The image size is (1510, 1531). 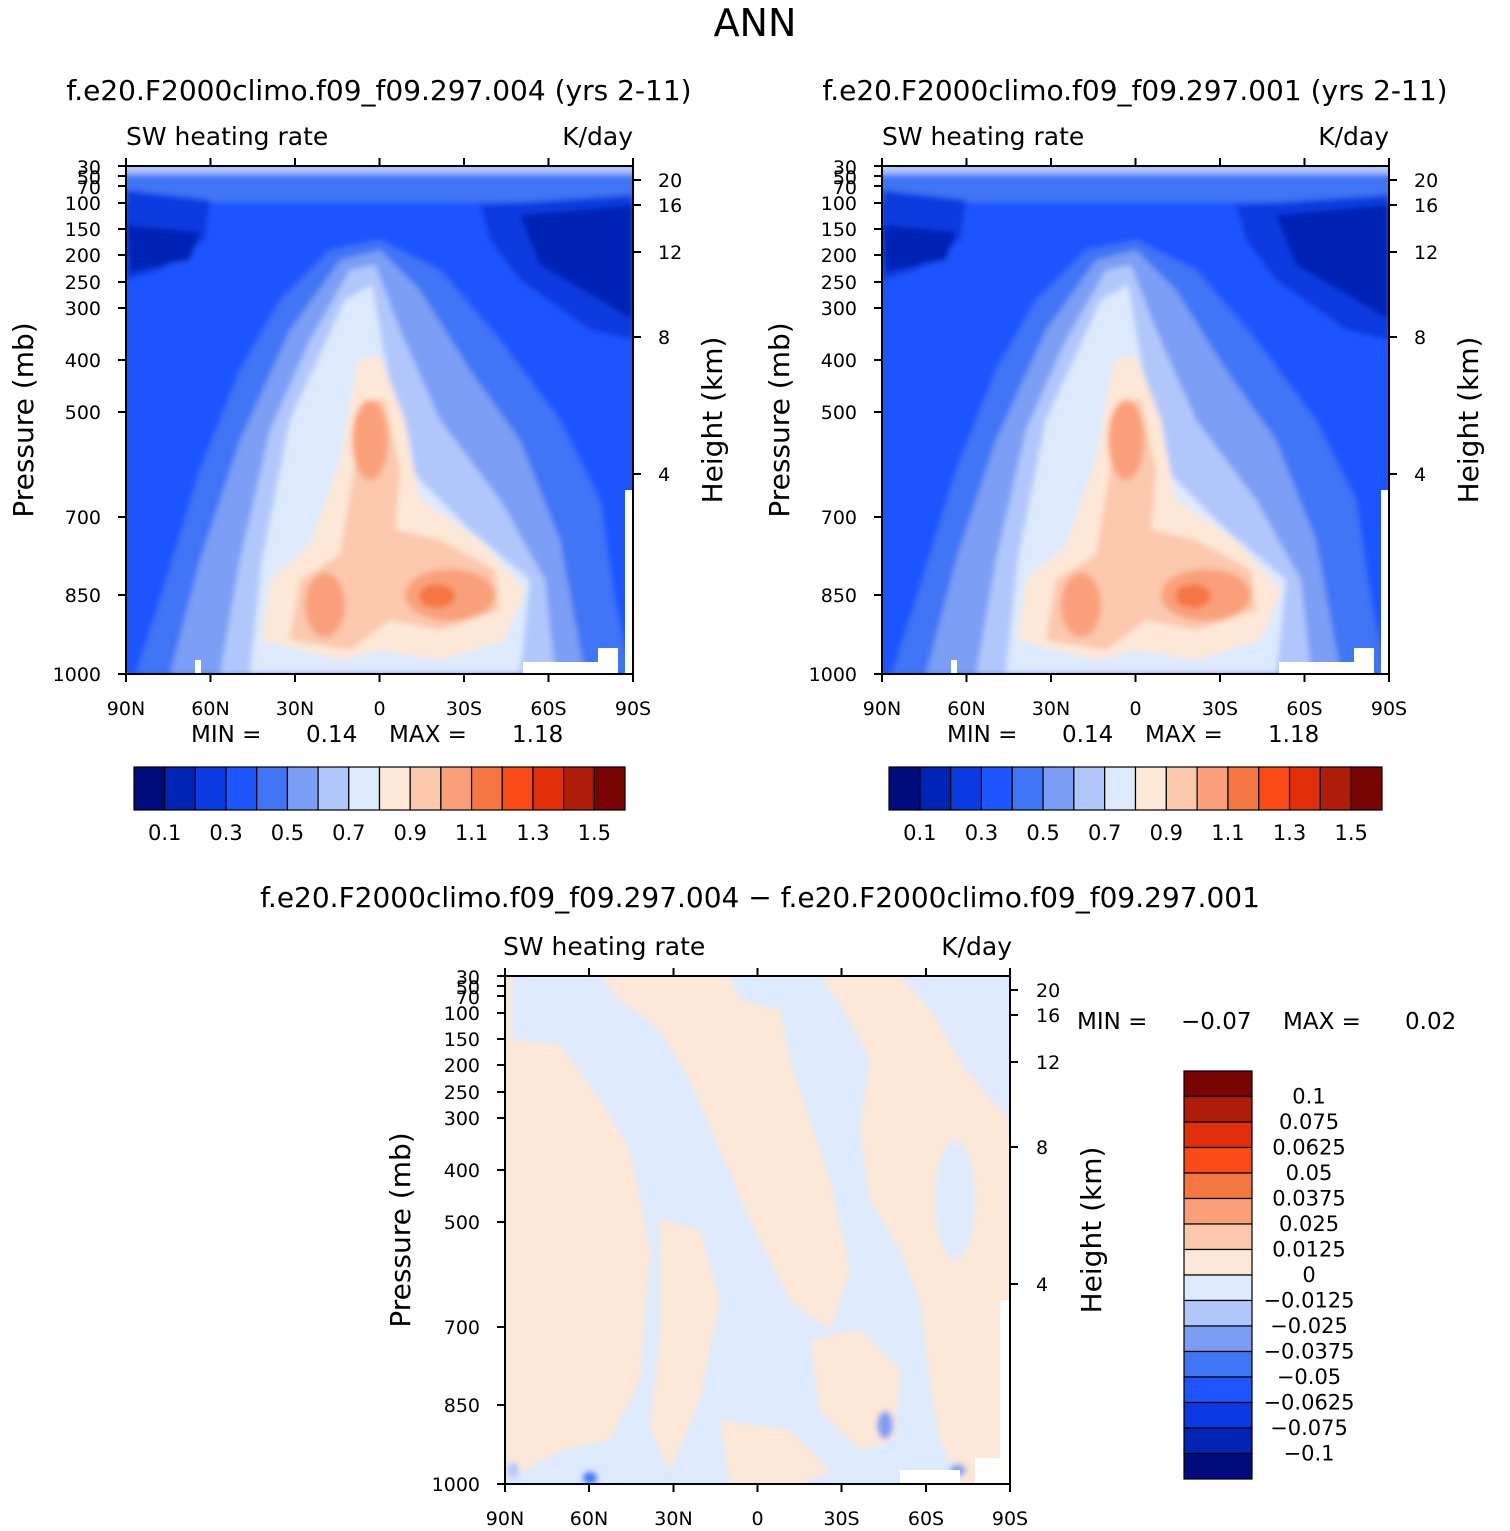 What do you see at coordinates (83, 596) in the screenshot?
I see `pressure-tick-label: 850` at bounding box center [83, 596].